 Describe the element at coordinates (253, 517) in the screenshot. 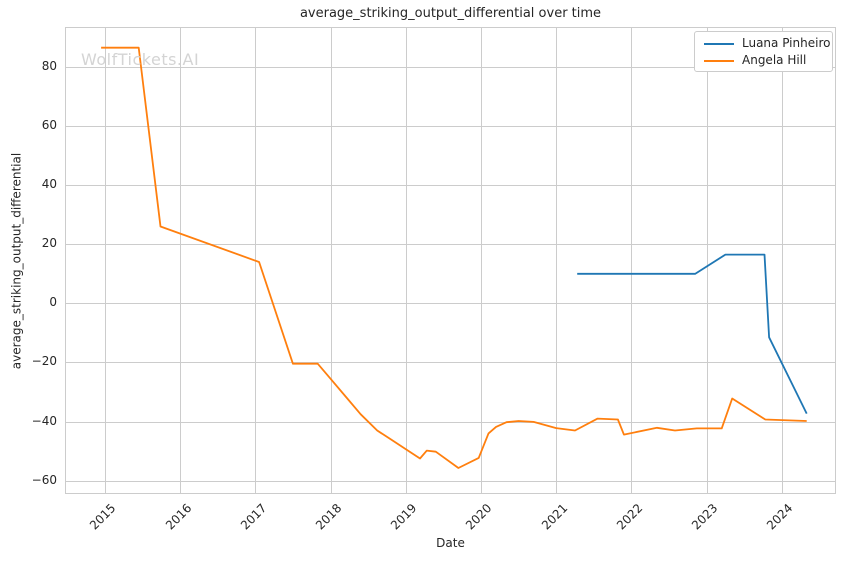

I see `x-tick-label: 2017` at that location.